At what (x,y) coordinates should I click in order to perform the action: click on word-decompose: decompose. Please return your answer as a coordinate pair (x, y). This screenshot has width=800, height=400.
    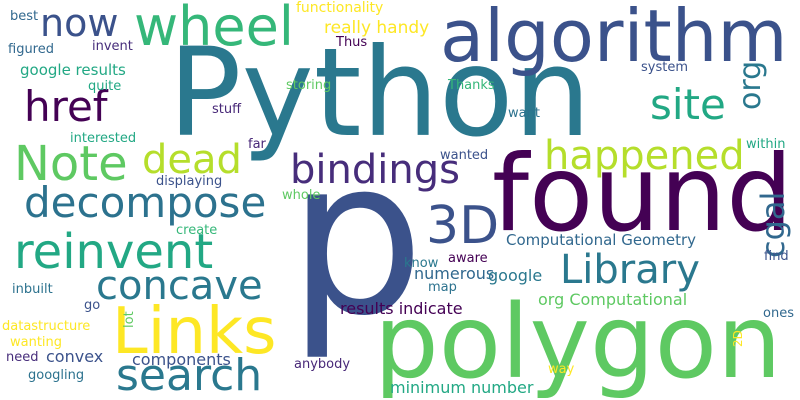
    Looking at the image, I should click on (145, 202).